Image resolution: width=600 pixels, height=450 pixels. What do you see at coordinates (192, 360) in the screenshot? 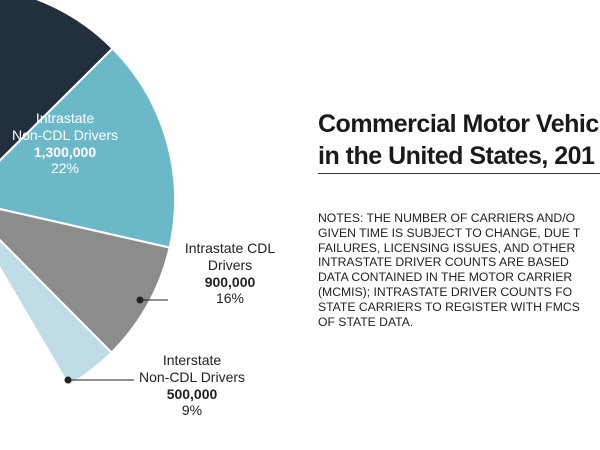
I see `slice-name-line: Interstate` at bounding box center [192, 360].